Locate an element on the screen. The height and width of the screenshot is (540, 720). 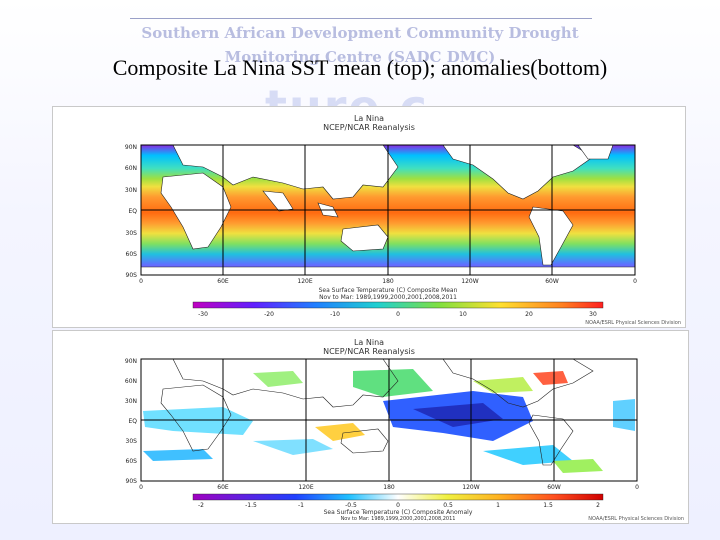
bottom-lon-labels: 0 60E 120E 180 120W 60W 0 is located at coordinates (389, 487).